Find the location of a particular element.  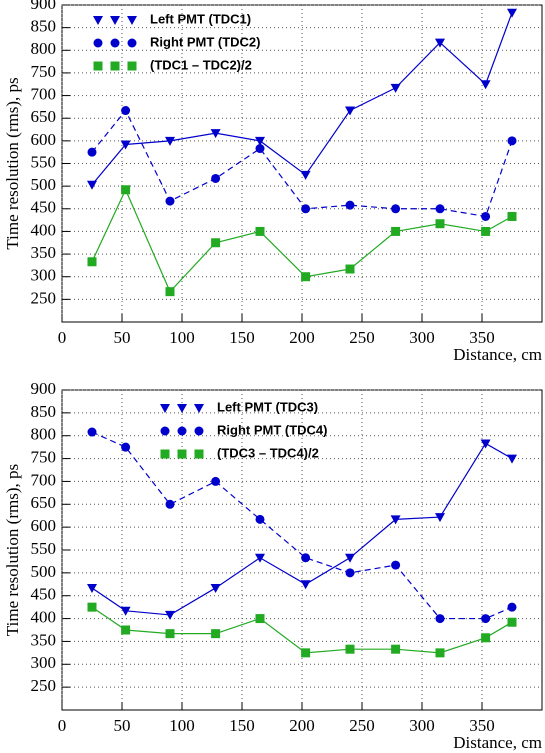

legend-label: Right PMT (TDC4) is located at coordinates (272, 429).